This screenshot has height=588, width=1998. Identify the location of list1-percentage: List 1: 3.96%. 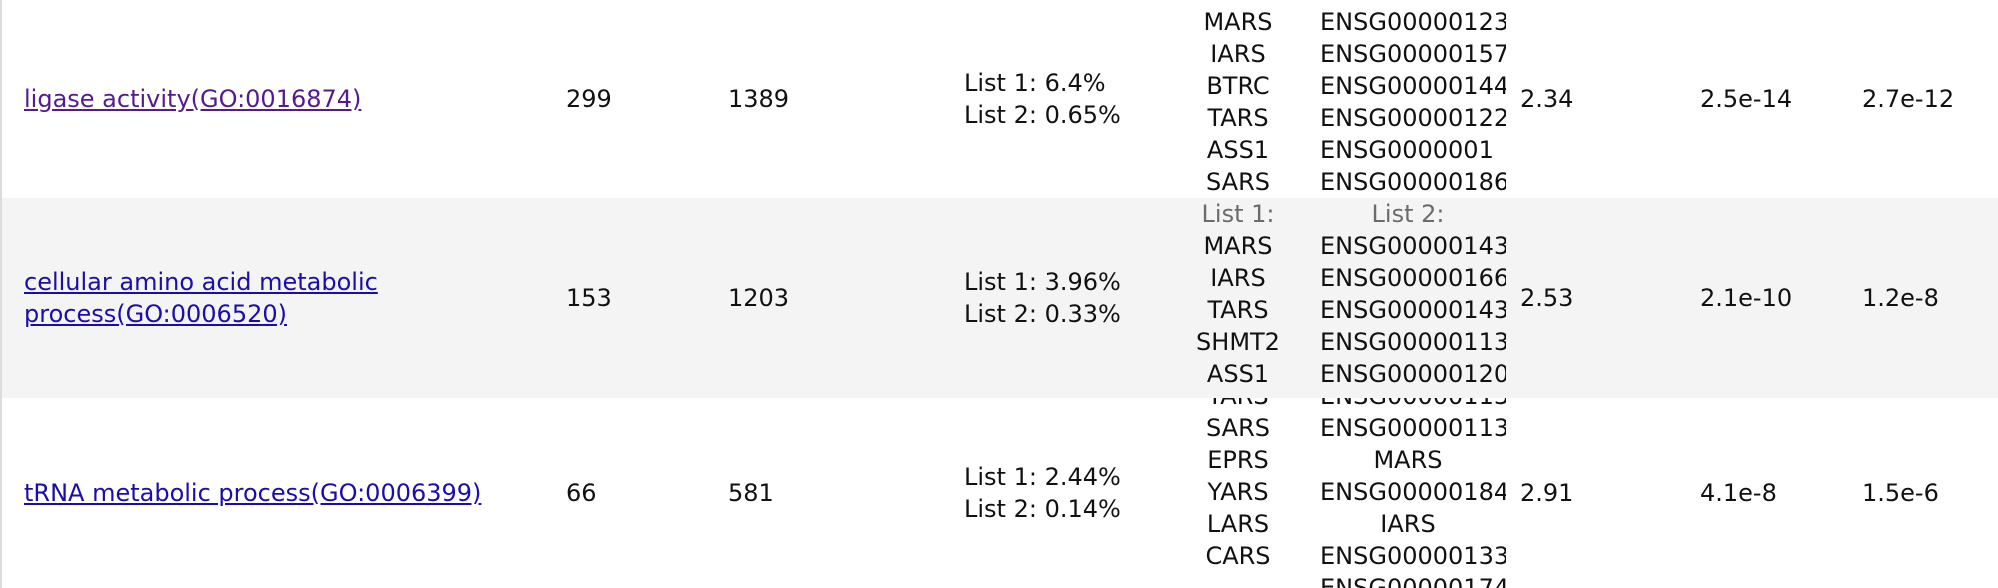
(1042, 282).